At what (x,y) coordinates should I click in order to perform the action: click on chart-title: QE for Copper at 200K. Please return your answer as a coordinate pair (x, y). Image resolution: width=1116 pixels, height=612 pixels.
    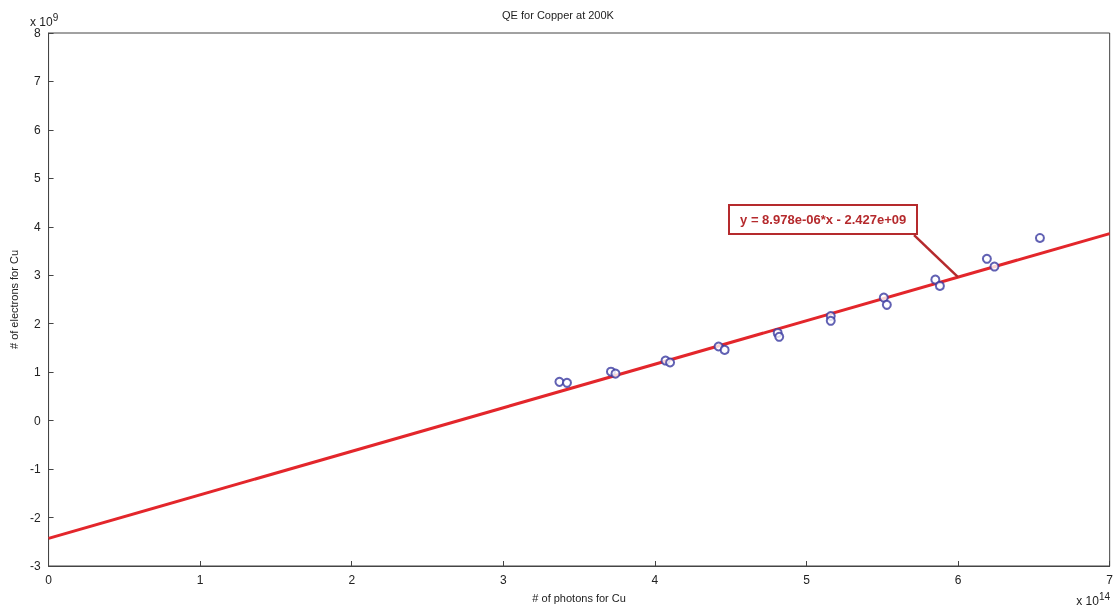
    Looking at the image, I should click on (558, 14).